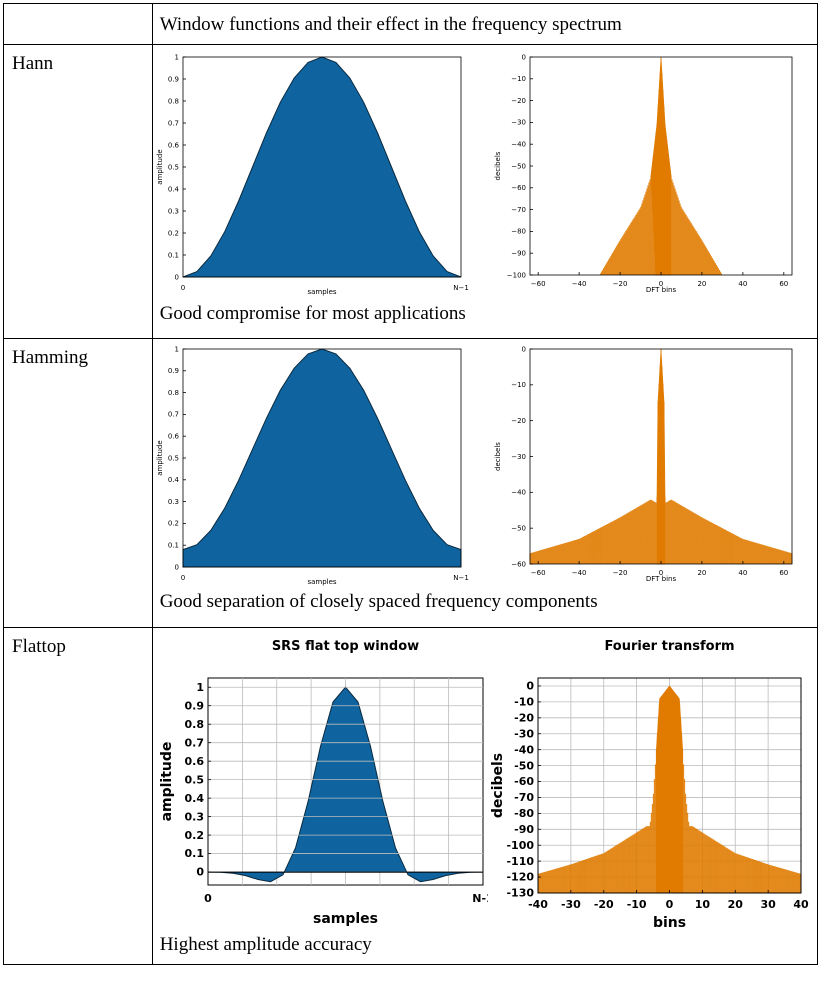 The width and height of the screenshot is (818, 1003). Describe the element at coordinates (518, 254) in the screenshot. I see `y-tick-label: −90` at that location.